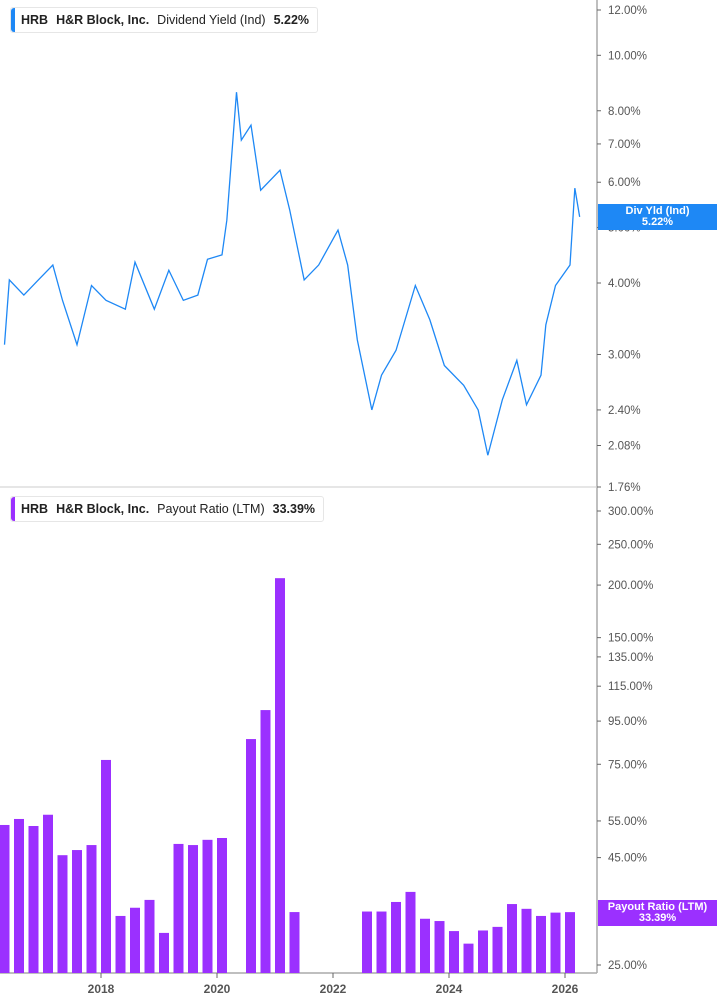 The image size is (717, 1005). What do you see at coordinates (624, 488) in the screenshot?
I see `yield-y-tick-label: 1.76%` at bounding box center [624, 488].